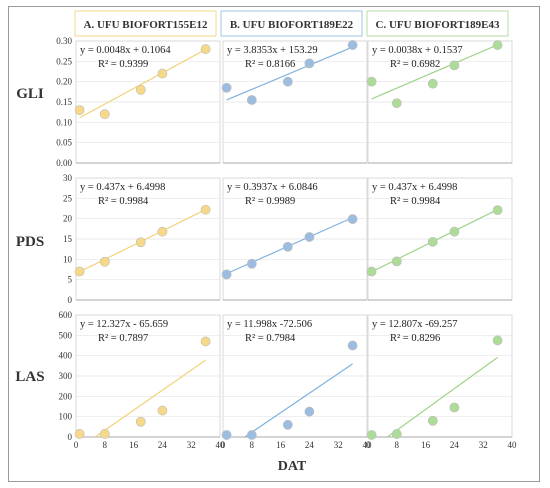 The width and height of the screenshot is (550, 488). I want to click on panel-pds-b: y = 0.3937x + 6.0846 R² = 0.9989, so click(294, 239).